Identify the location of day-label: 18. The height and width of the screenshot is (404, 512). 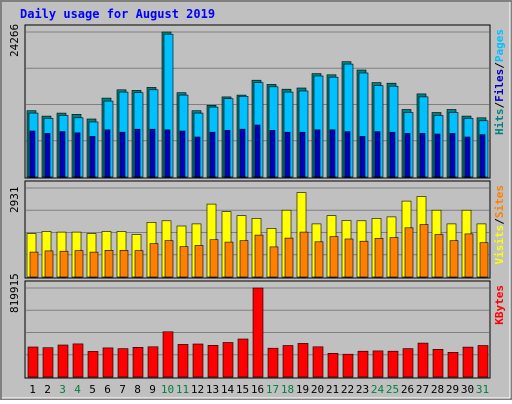
(287, 389).